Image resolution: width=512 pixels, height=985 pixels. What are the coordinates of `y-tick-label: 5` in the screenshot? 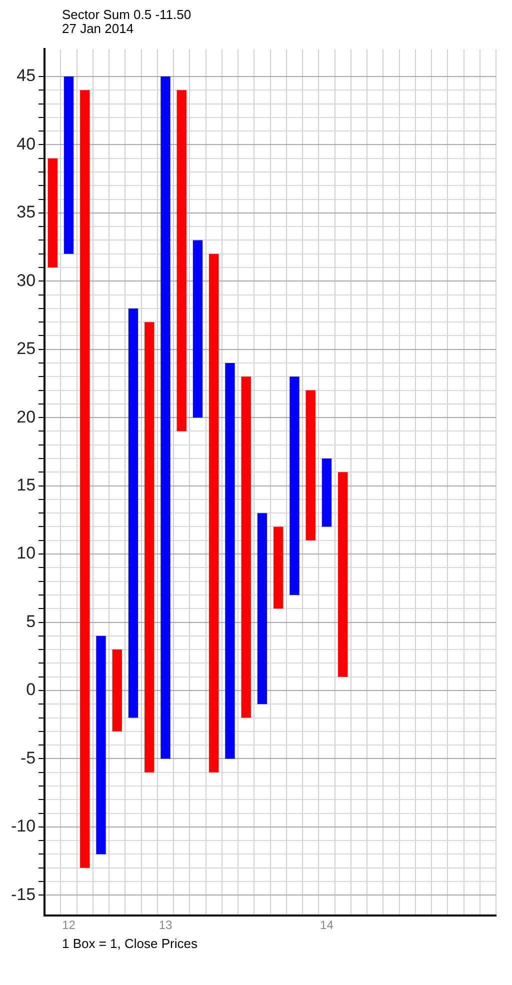 It's located at (31, 621).